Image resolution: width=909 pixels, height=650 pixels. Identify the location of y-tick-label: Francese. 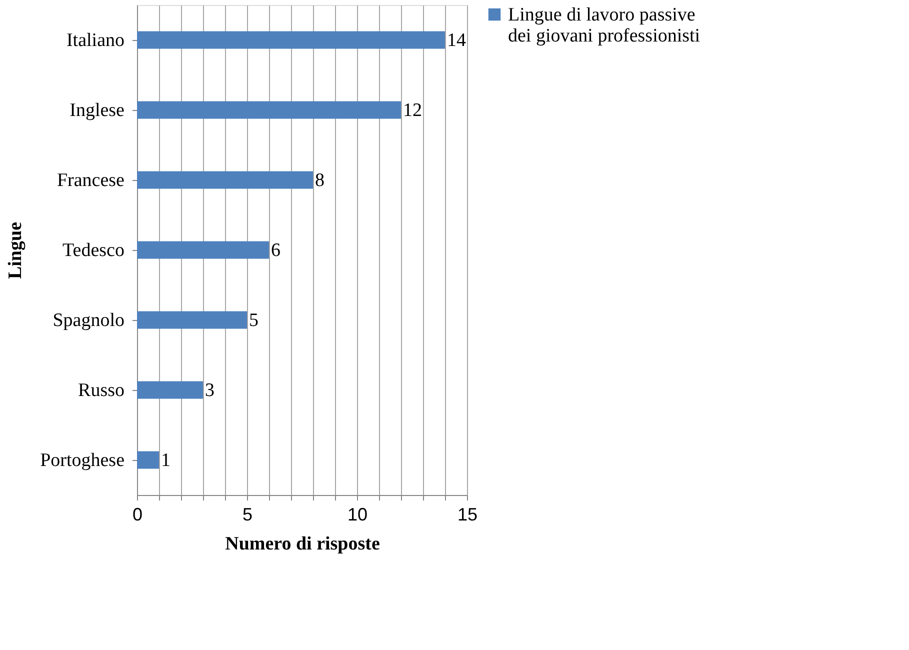
(90, 180).